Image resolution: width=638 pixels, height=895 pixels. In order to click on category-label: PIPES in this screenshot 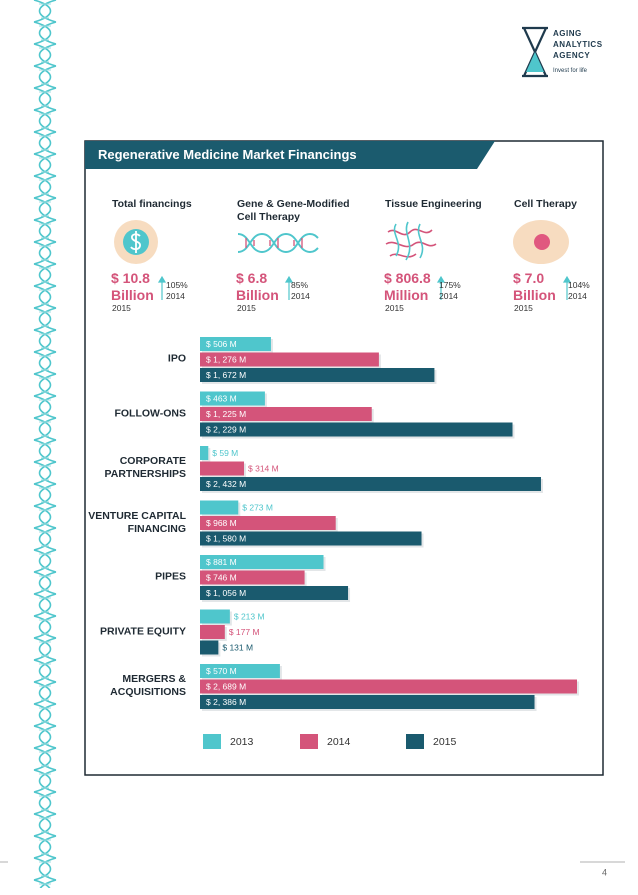, I will do `click(170, 576)`.